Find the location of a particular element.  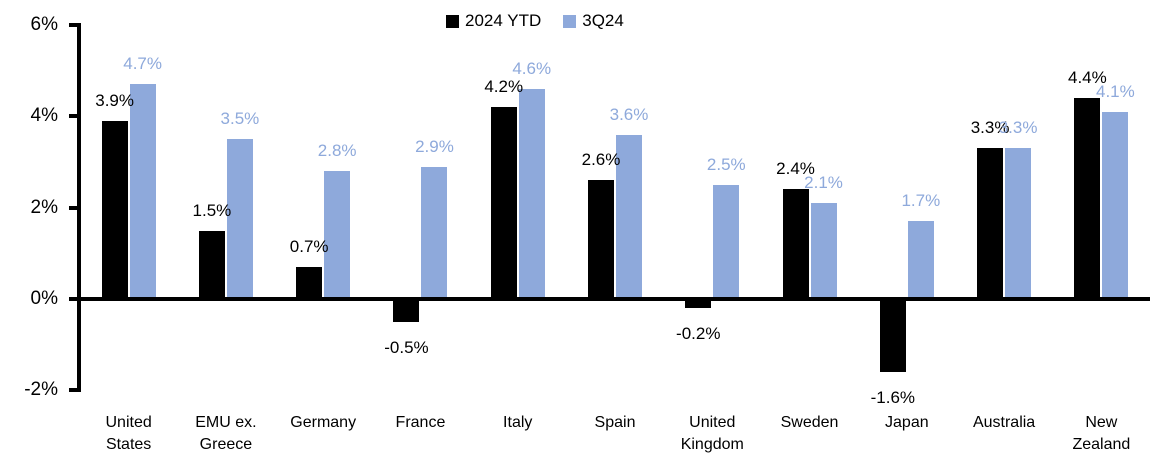

data-label-3q24-australia: 3.3% is located at coordinates (1018, 128).